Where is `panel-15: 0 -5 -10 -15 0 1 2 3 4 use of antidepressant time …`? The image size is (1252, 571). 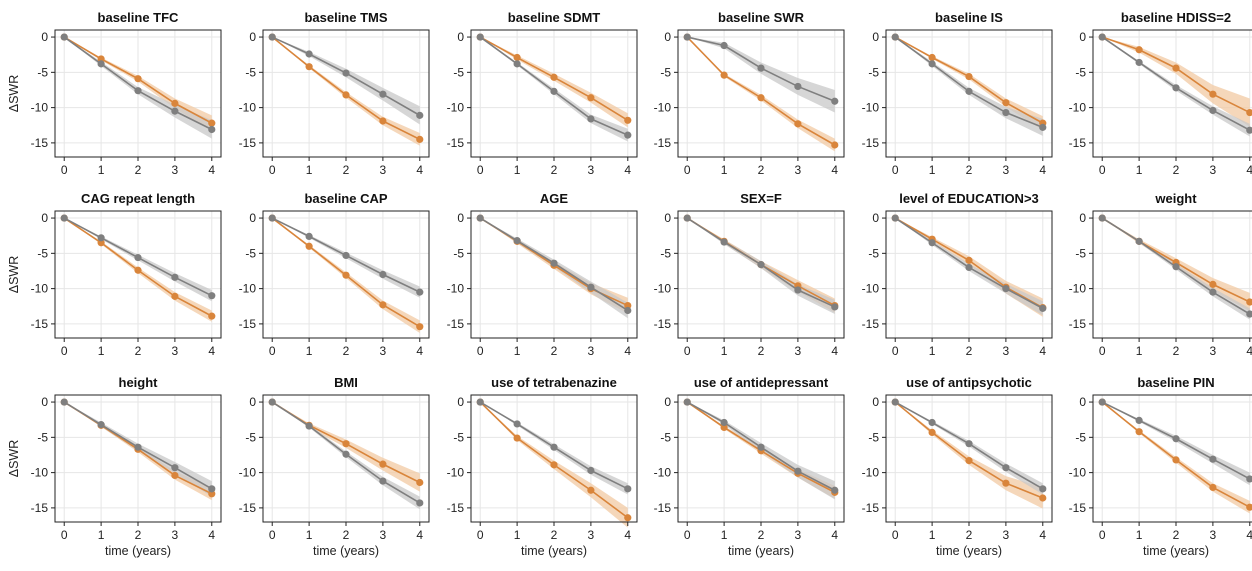 panel-15: 0 -5 -10 -15 0 1 2 3 4 use of antidepressant time … is located at coordinates (749, 466).